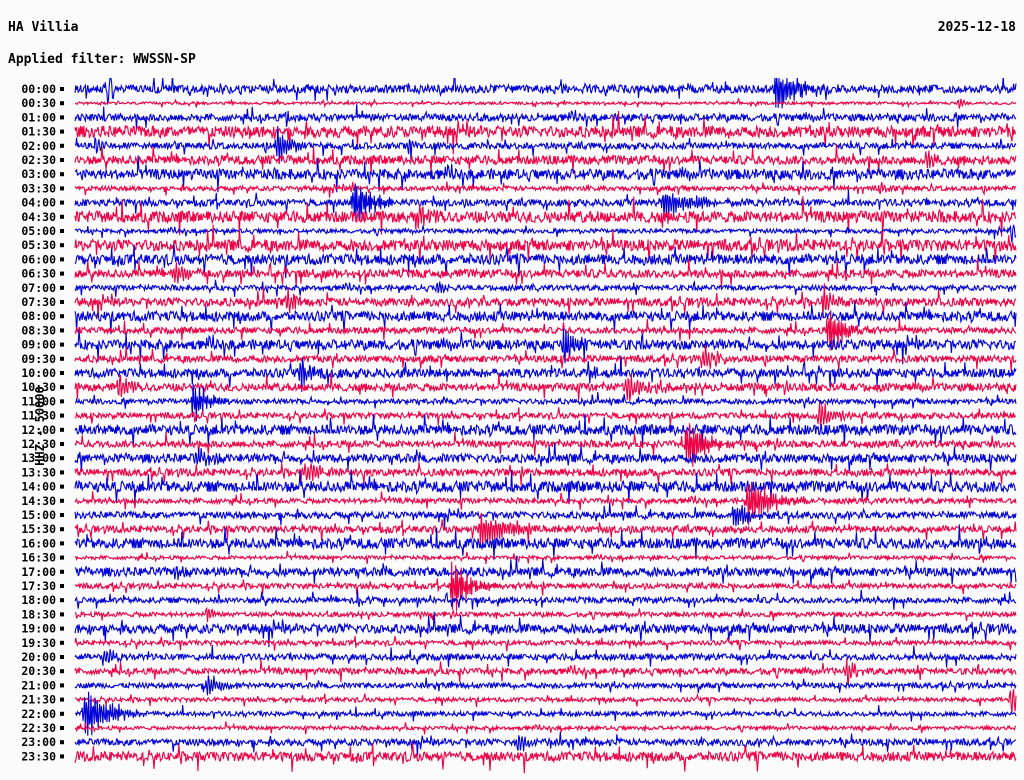 This screenshot has height=780, width=1024. Describe the element at coordinates (38, 472) in the screenshot. I see `row-time-label: 13:30` at that location.